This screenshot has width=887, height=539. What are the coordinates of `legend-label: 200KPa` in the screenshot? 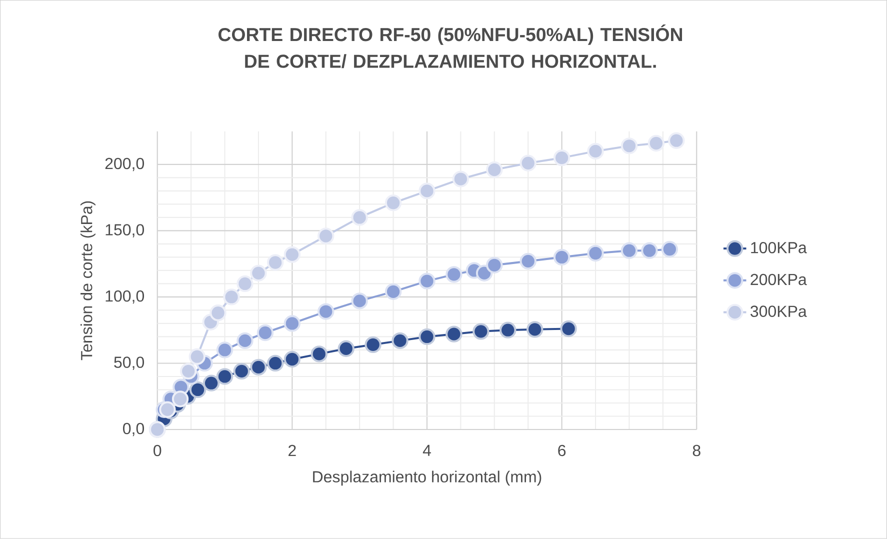 It's located at (778, 280).